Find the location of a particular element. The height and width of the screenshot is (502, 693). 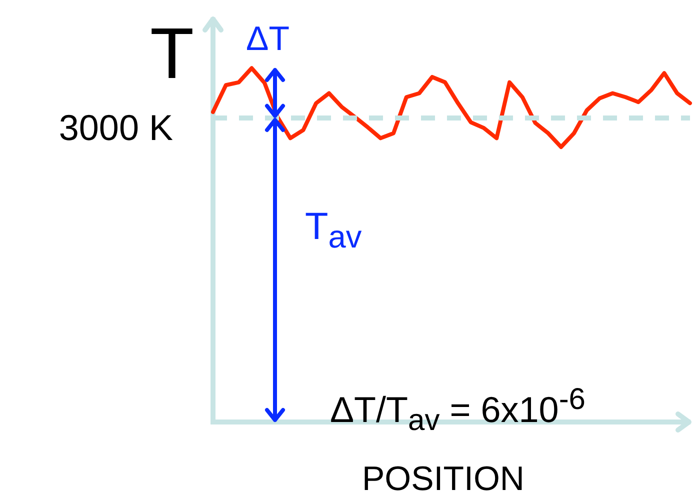

x-axis-title: POSITION is located at coordinates (443, 479).